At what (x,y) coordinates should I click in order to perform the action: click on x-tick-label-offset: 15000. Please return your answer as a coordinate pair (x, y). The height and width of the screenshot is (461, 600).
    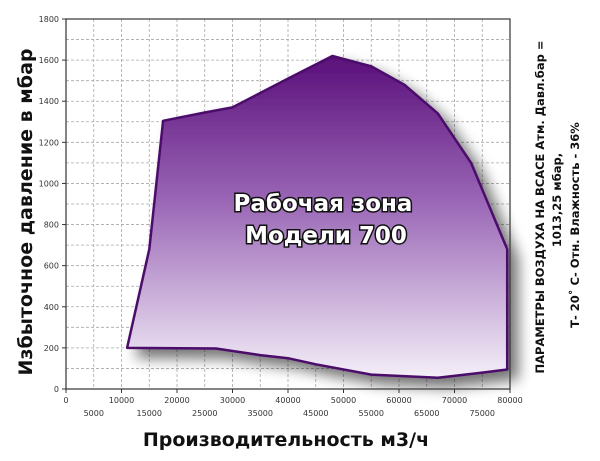
    Looking at the image, I should click on (149, 413).